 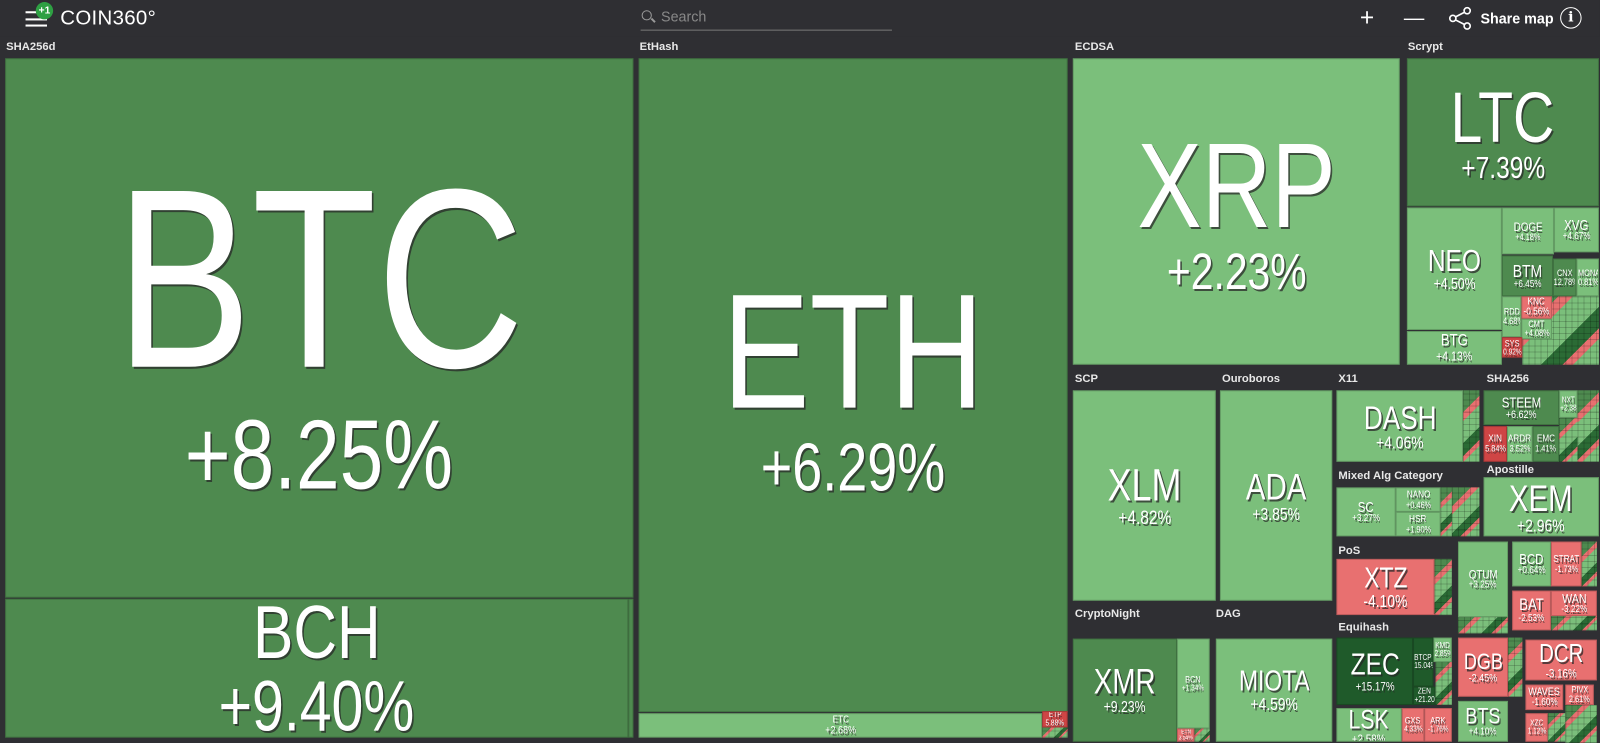 I want to click on coin-tile-bcn: BCN +1.34%, so click(x=1193, y=683).